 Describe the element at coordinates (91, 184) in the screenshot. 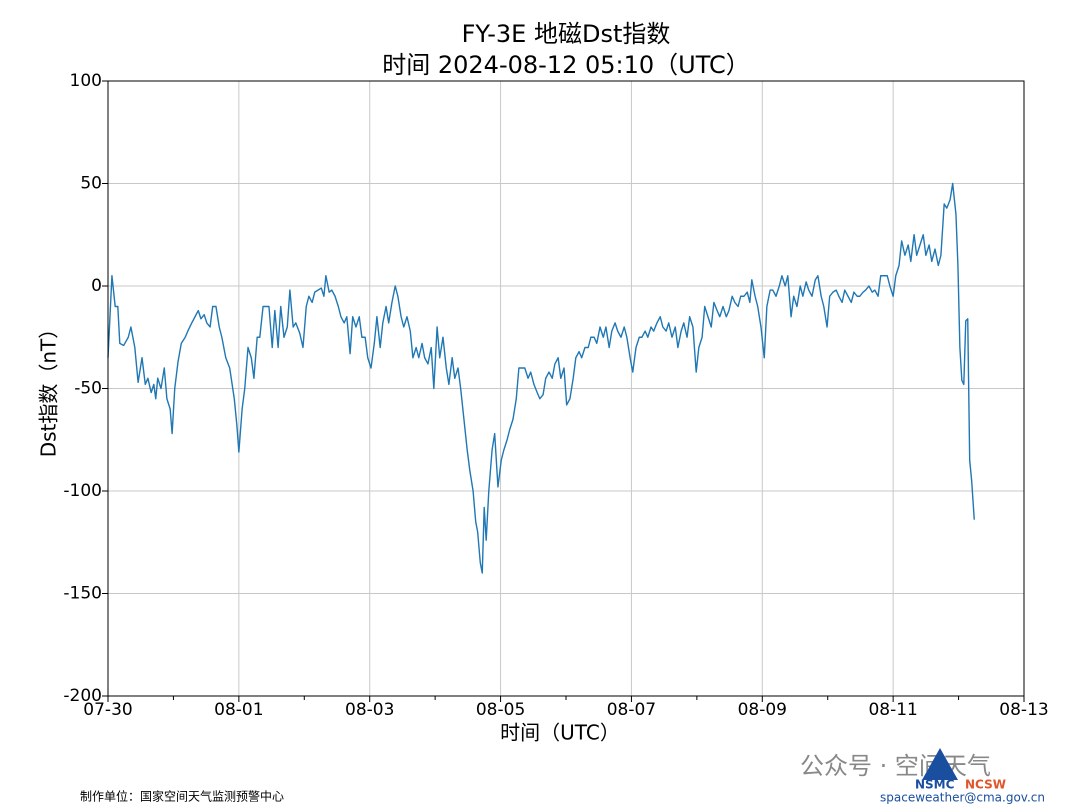

I see `y-tick-label: 50` at that location.